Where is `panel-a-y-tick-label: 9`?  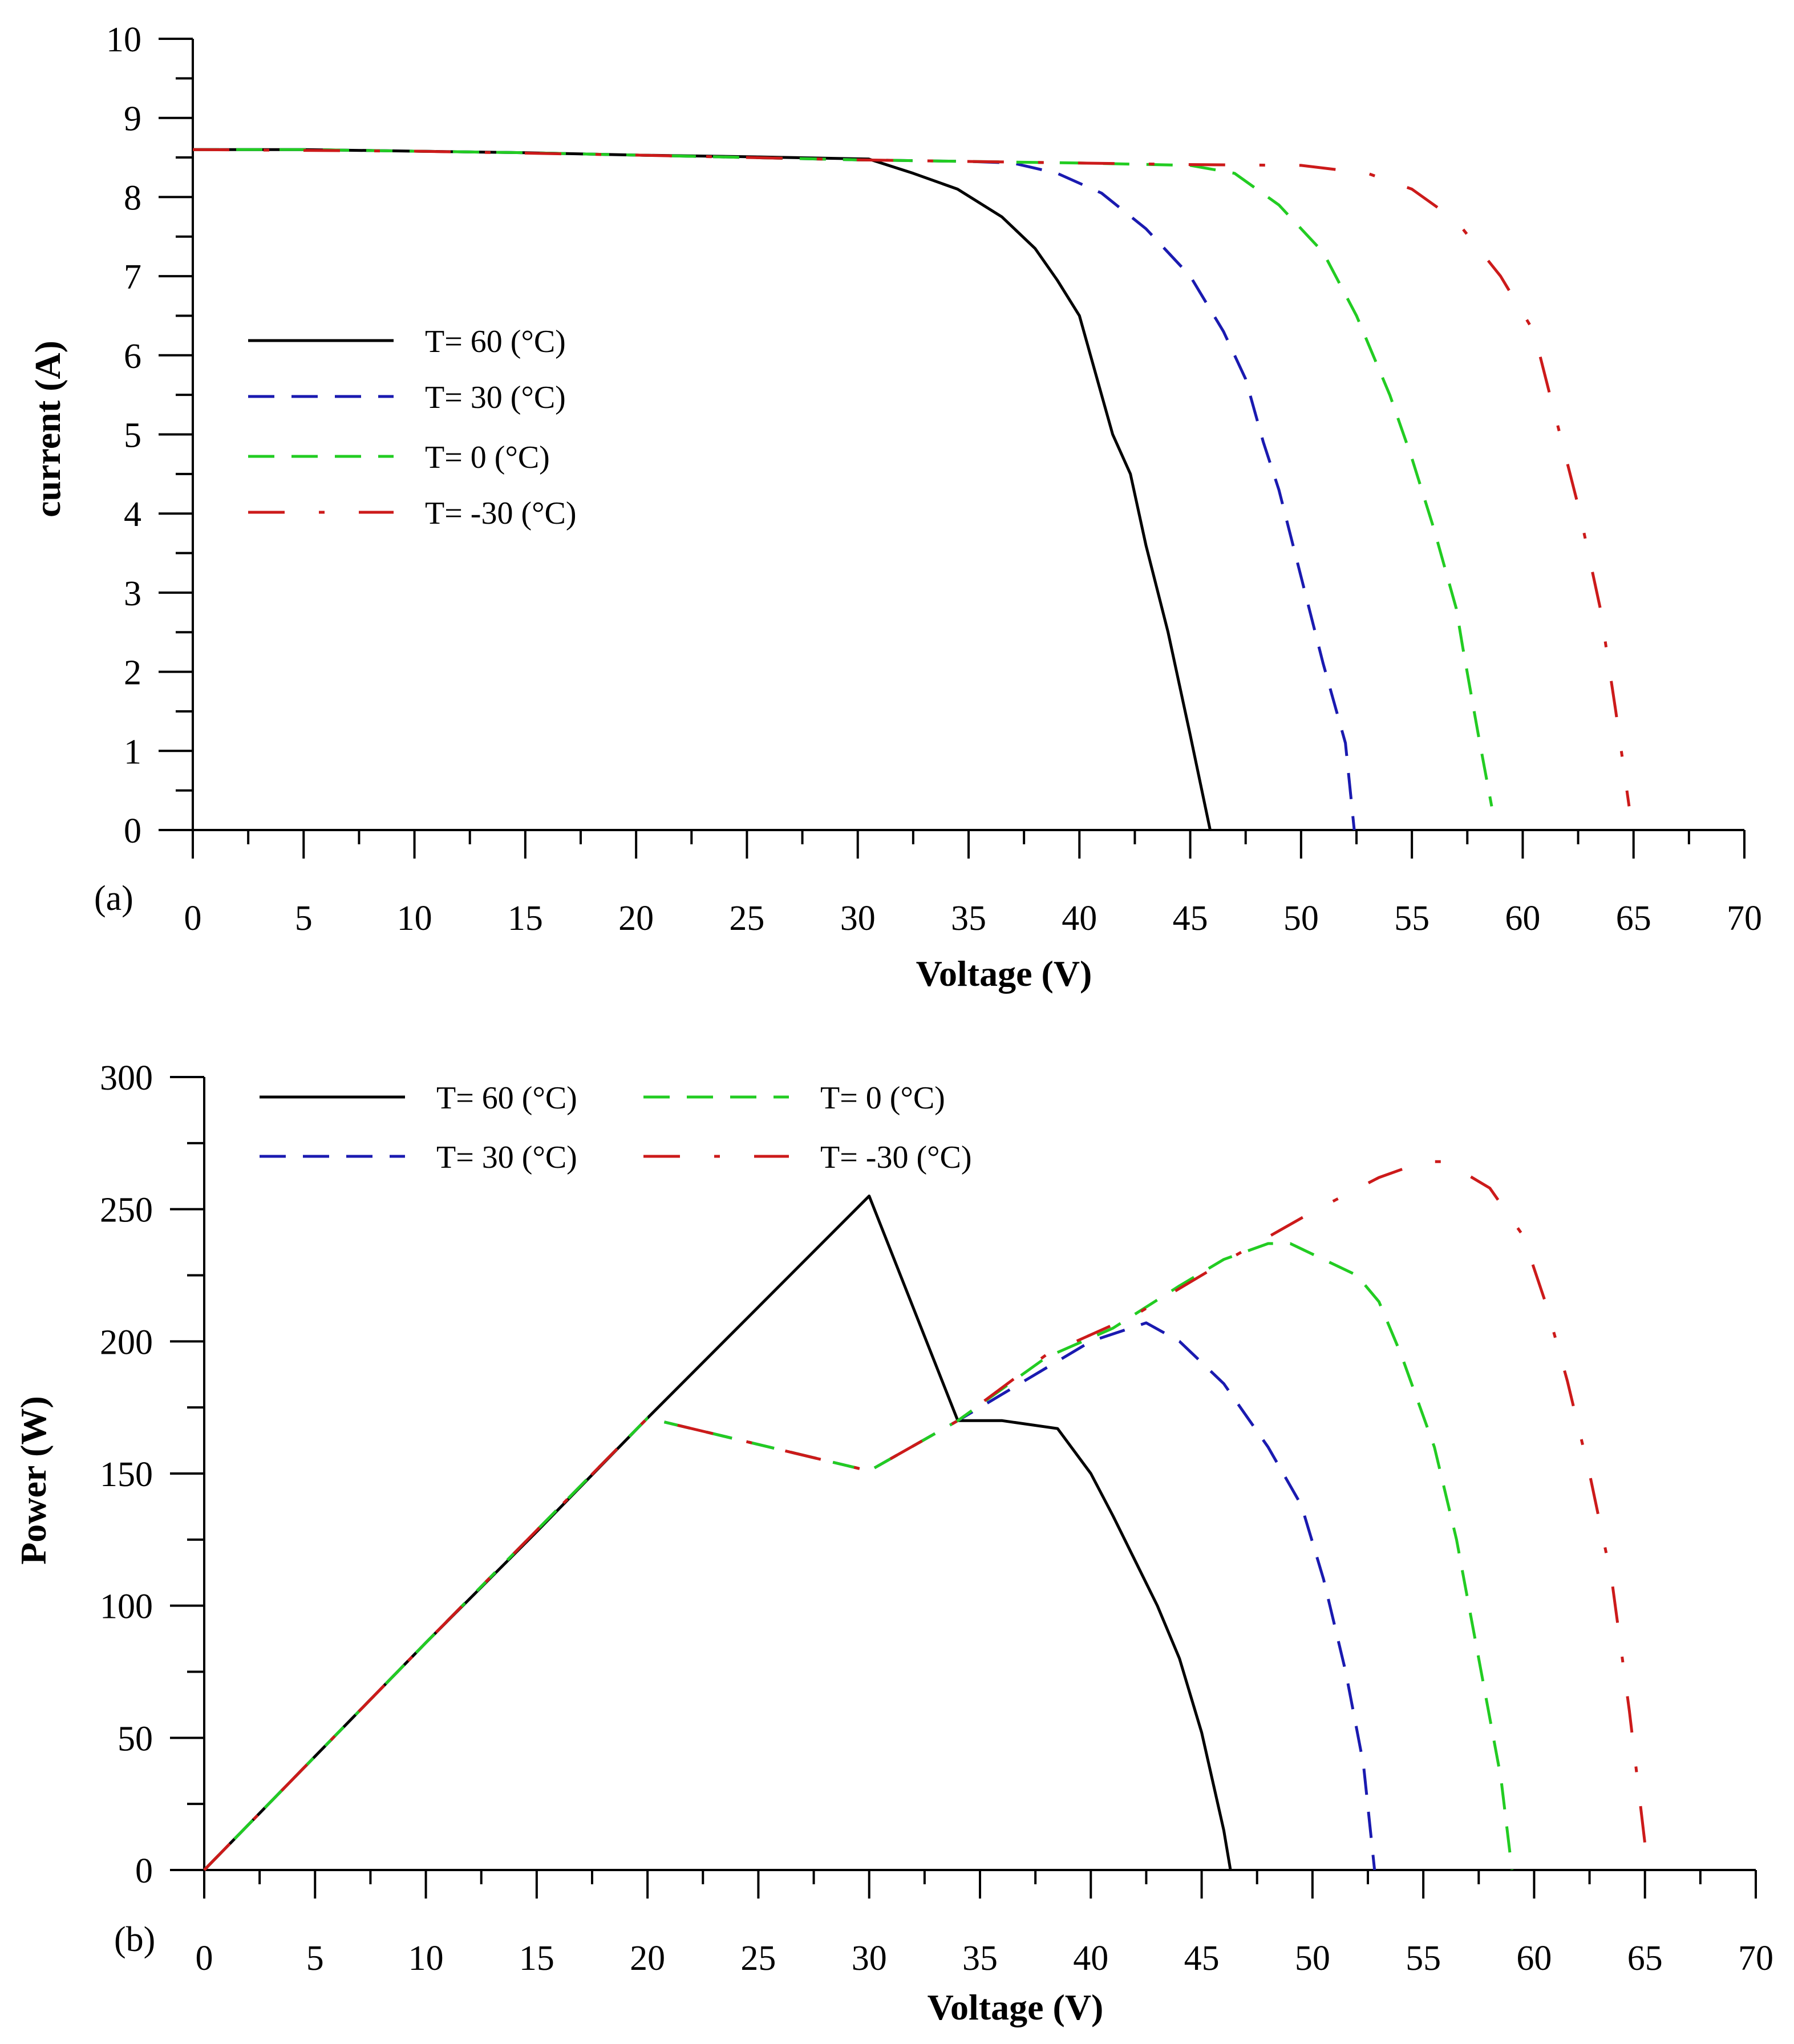
panel-a-y-tick-label: 9 is located at coordinates (132, 119).